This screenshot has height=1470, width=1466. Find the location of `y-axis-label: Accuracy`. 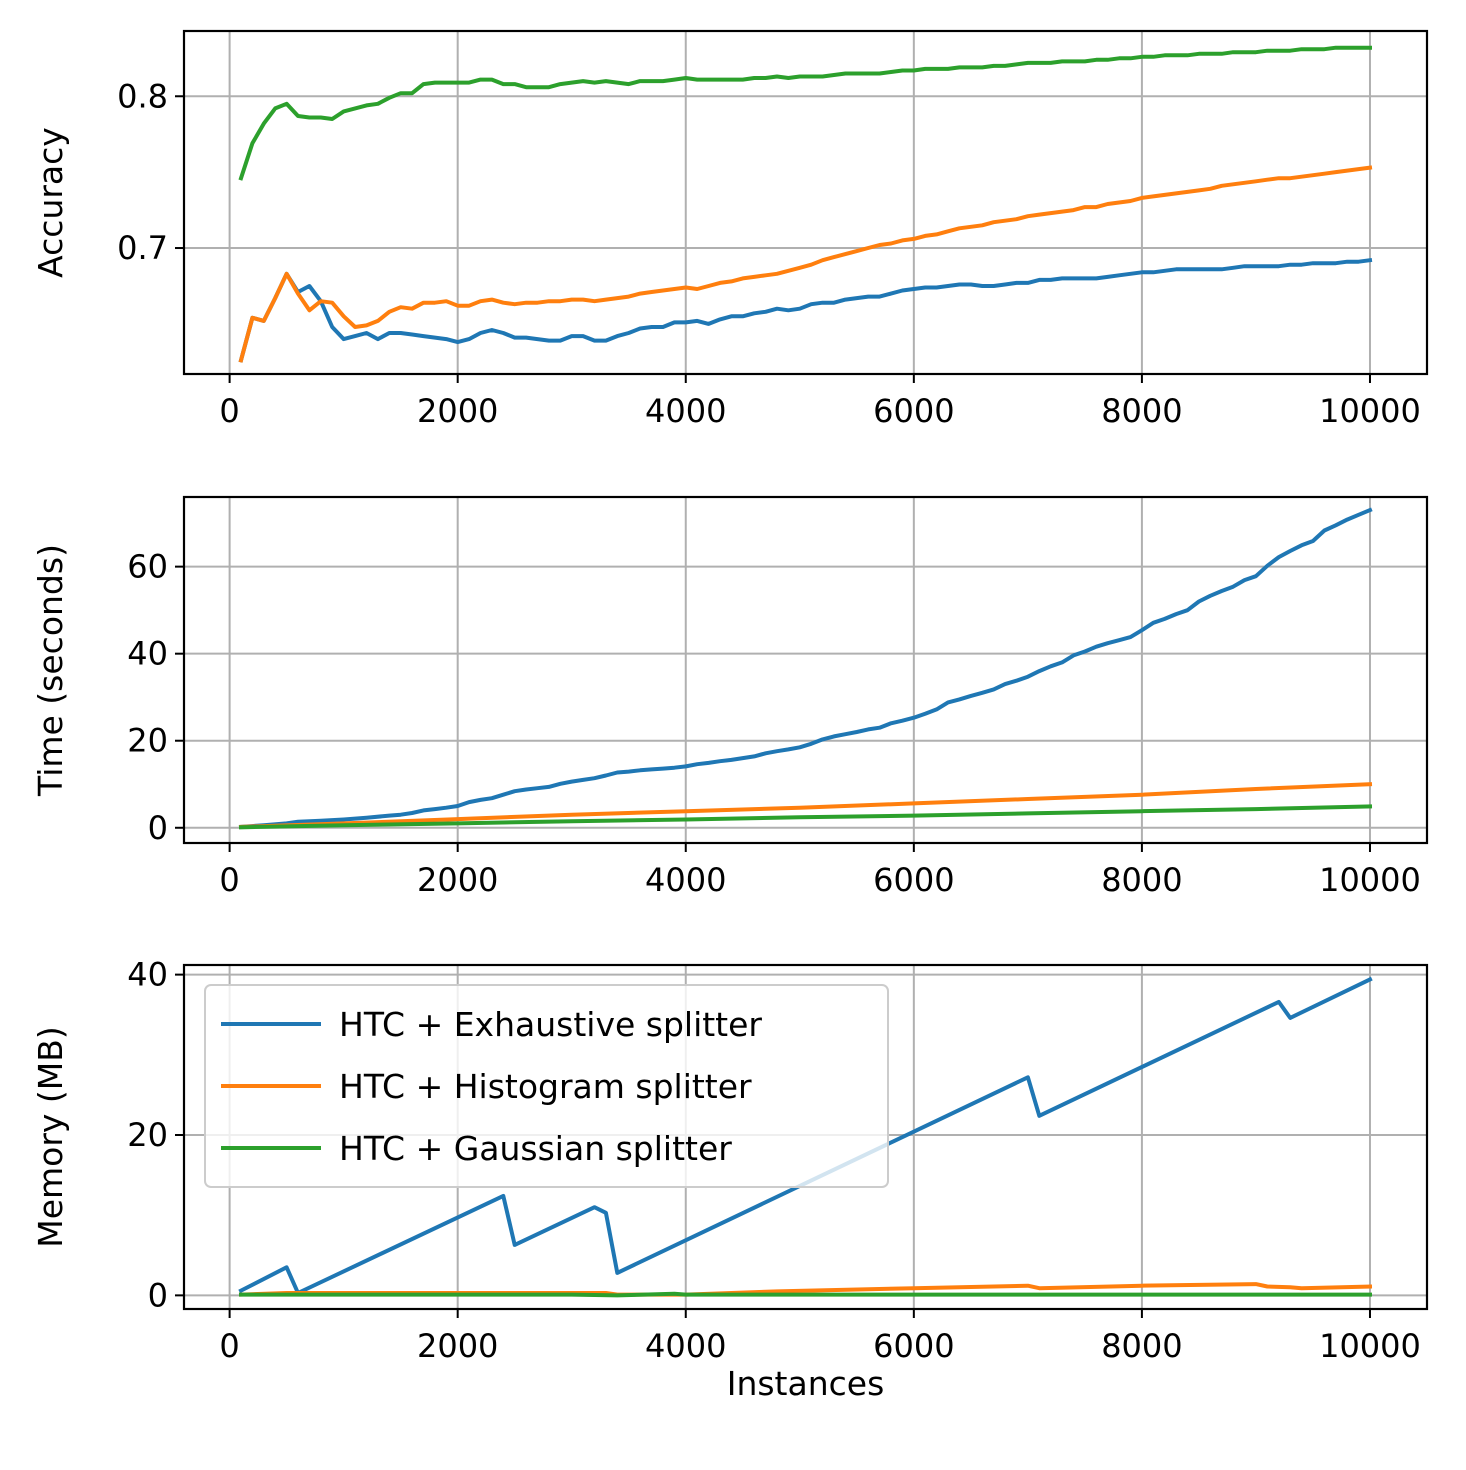

y-axis-label: Accuracy is located at coordinates (50, 202).